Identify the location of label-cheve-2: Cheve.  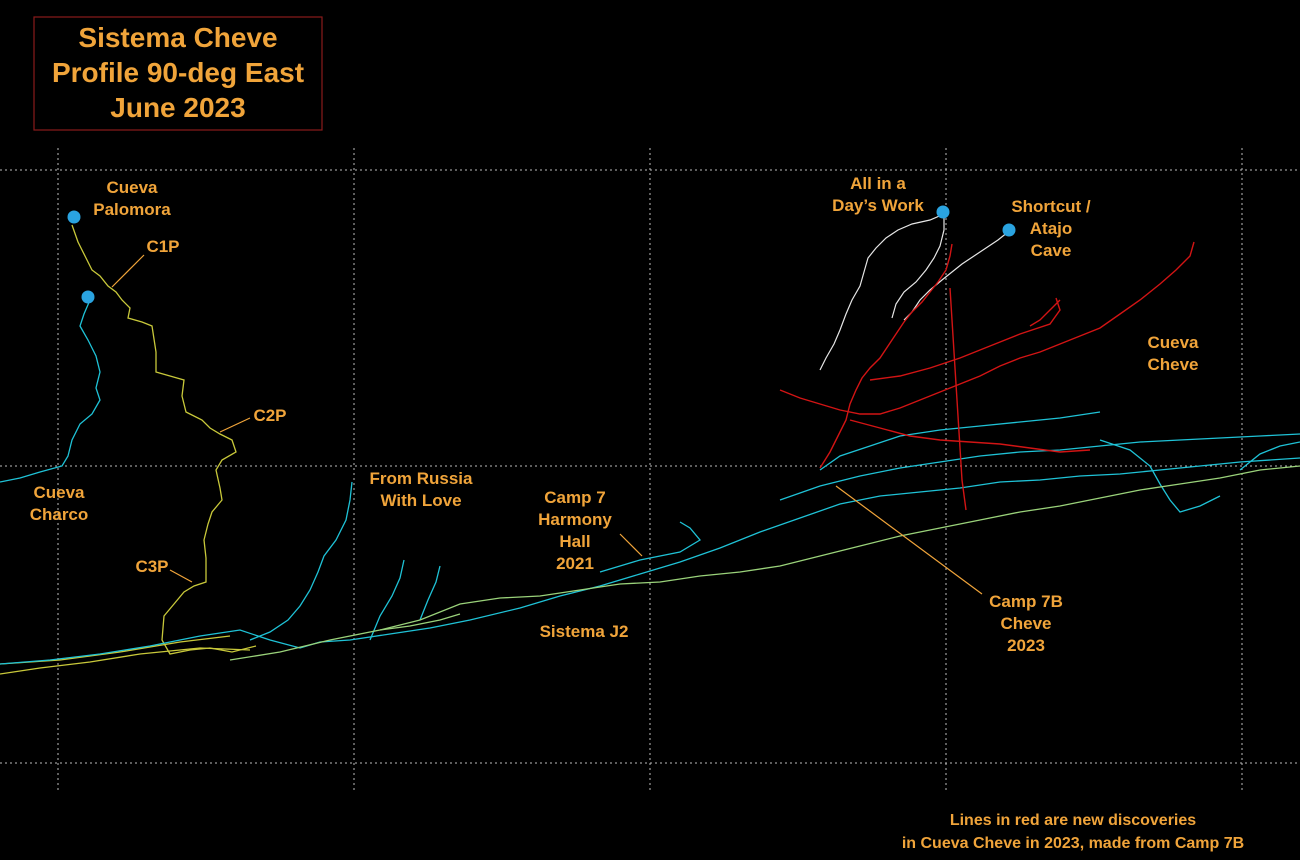
(1172, 364).